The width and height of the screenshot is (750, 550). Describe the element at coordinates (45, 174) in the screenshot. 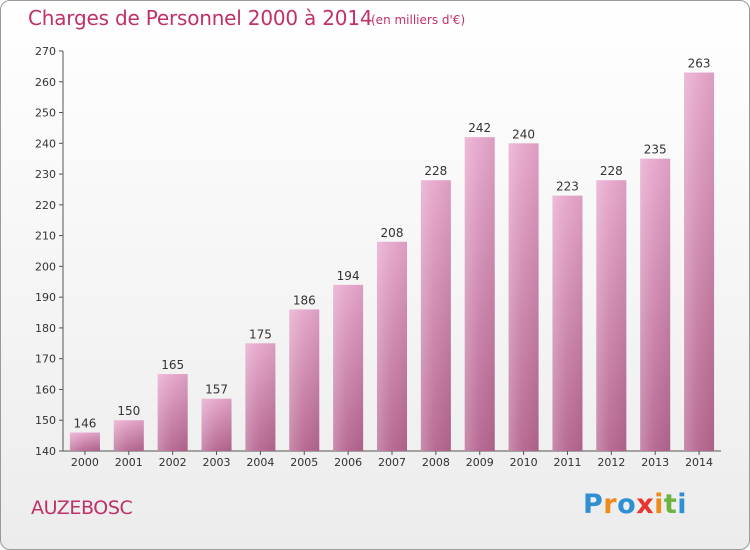

I see `y-tick-label: 230` at that location.